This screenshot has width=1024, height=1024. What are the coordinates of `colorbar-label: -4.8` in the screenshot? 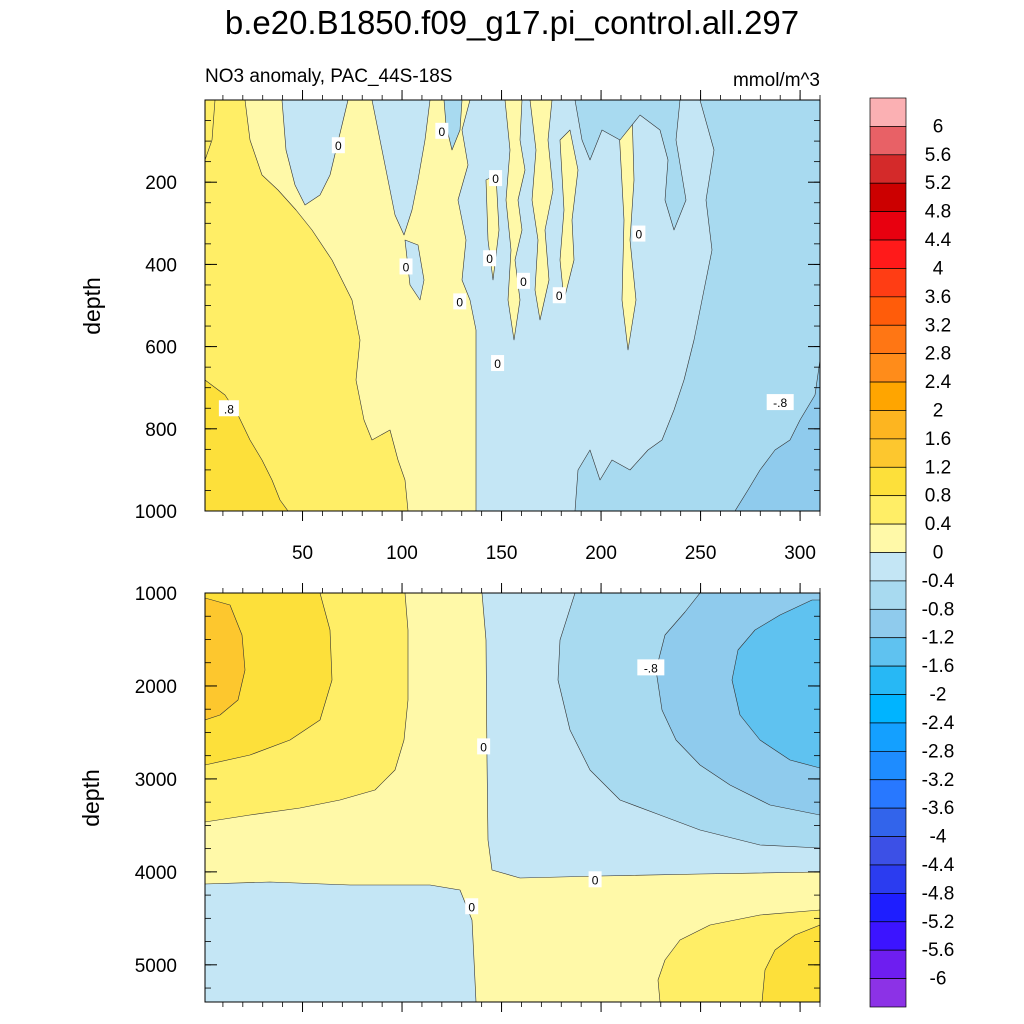 It's located at (938, 893).